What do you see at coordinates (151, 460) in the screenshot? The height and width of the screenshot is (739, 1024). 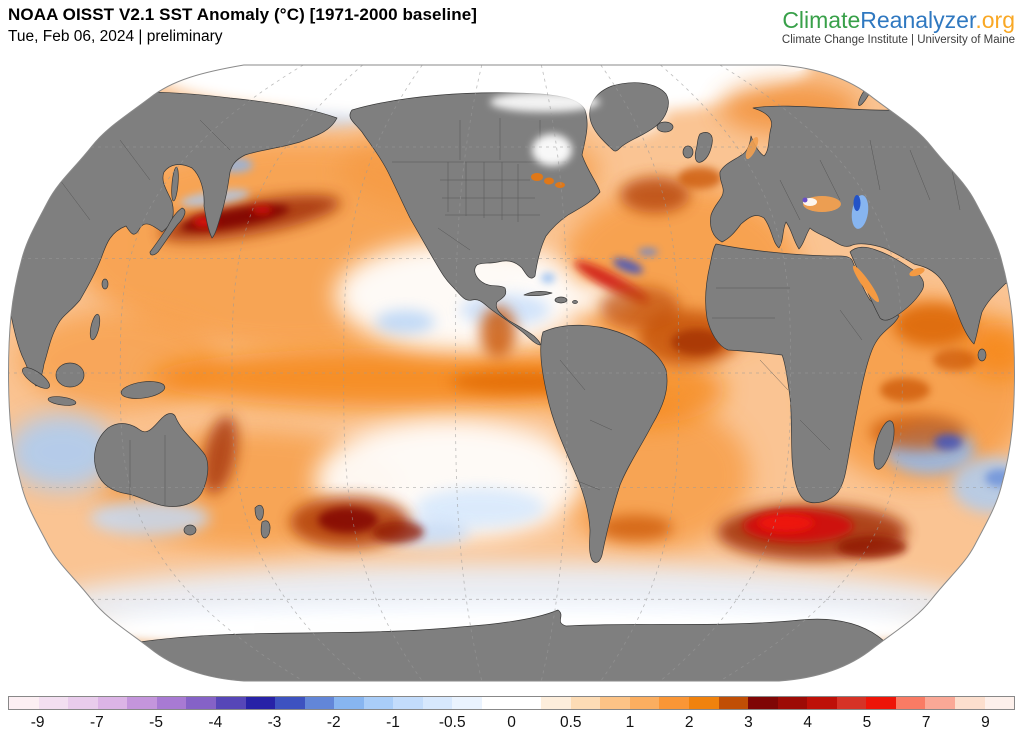 I see `land-australia` at bounding box center [151, 460].